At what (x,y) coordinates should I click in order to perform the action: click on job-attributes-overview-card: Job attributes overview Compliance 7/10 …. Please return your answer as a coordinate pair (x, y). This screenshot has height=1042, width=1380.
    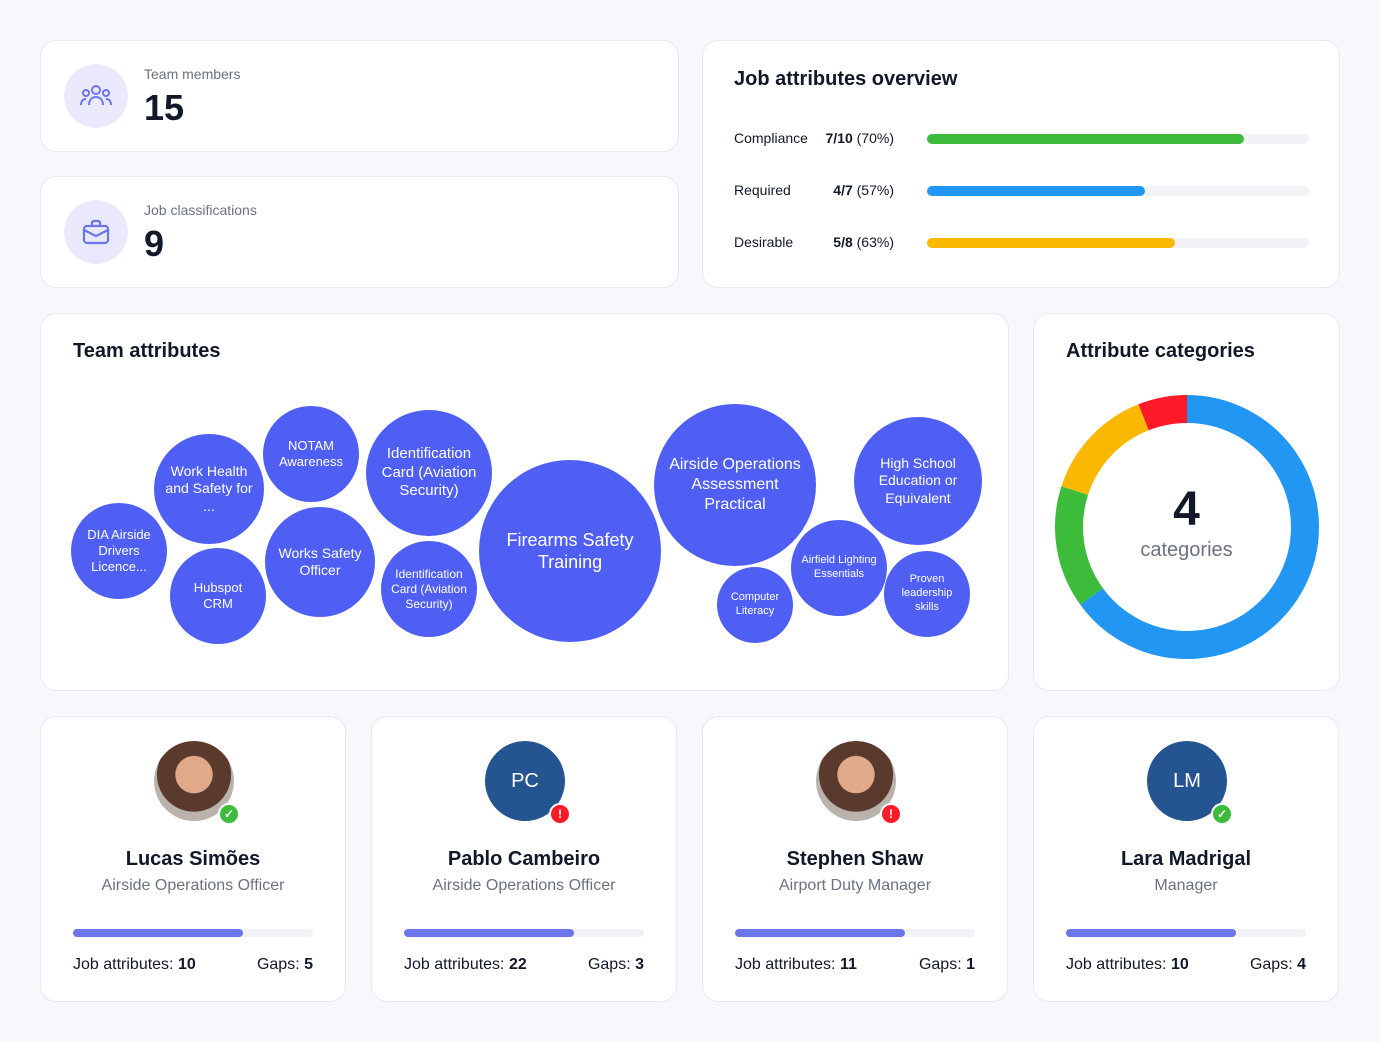
    Looking at the image, I should click on (1021, 164).